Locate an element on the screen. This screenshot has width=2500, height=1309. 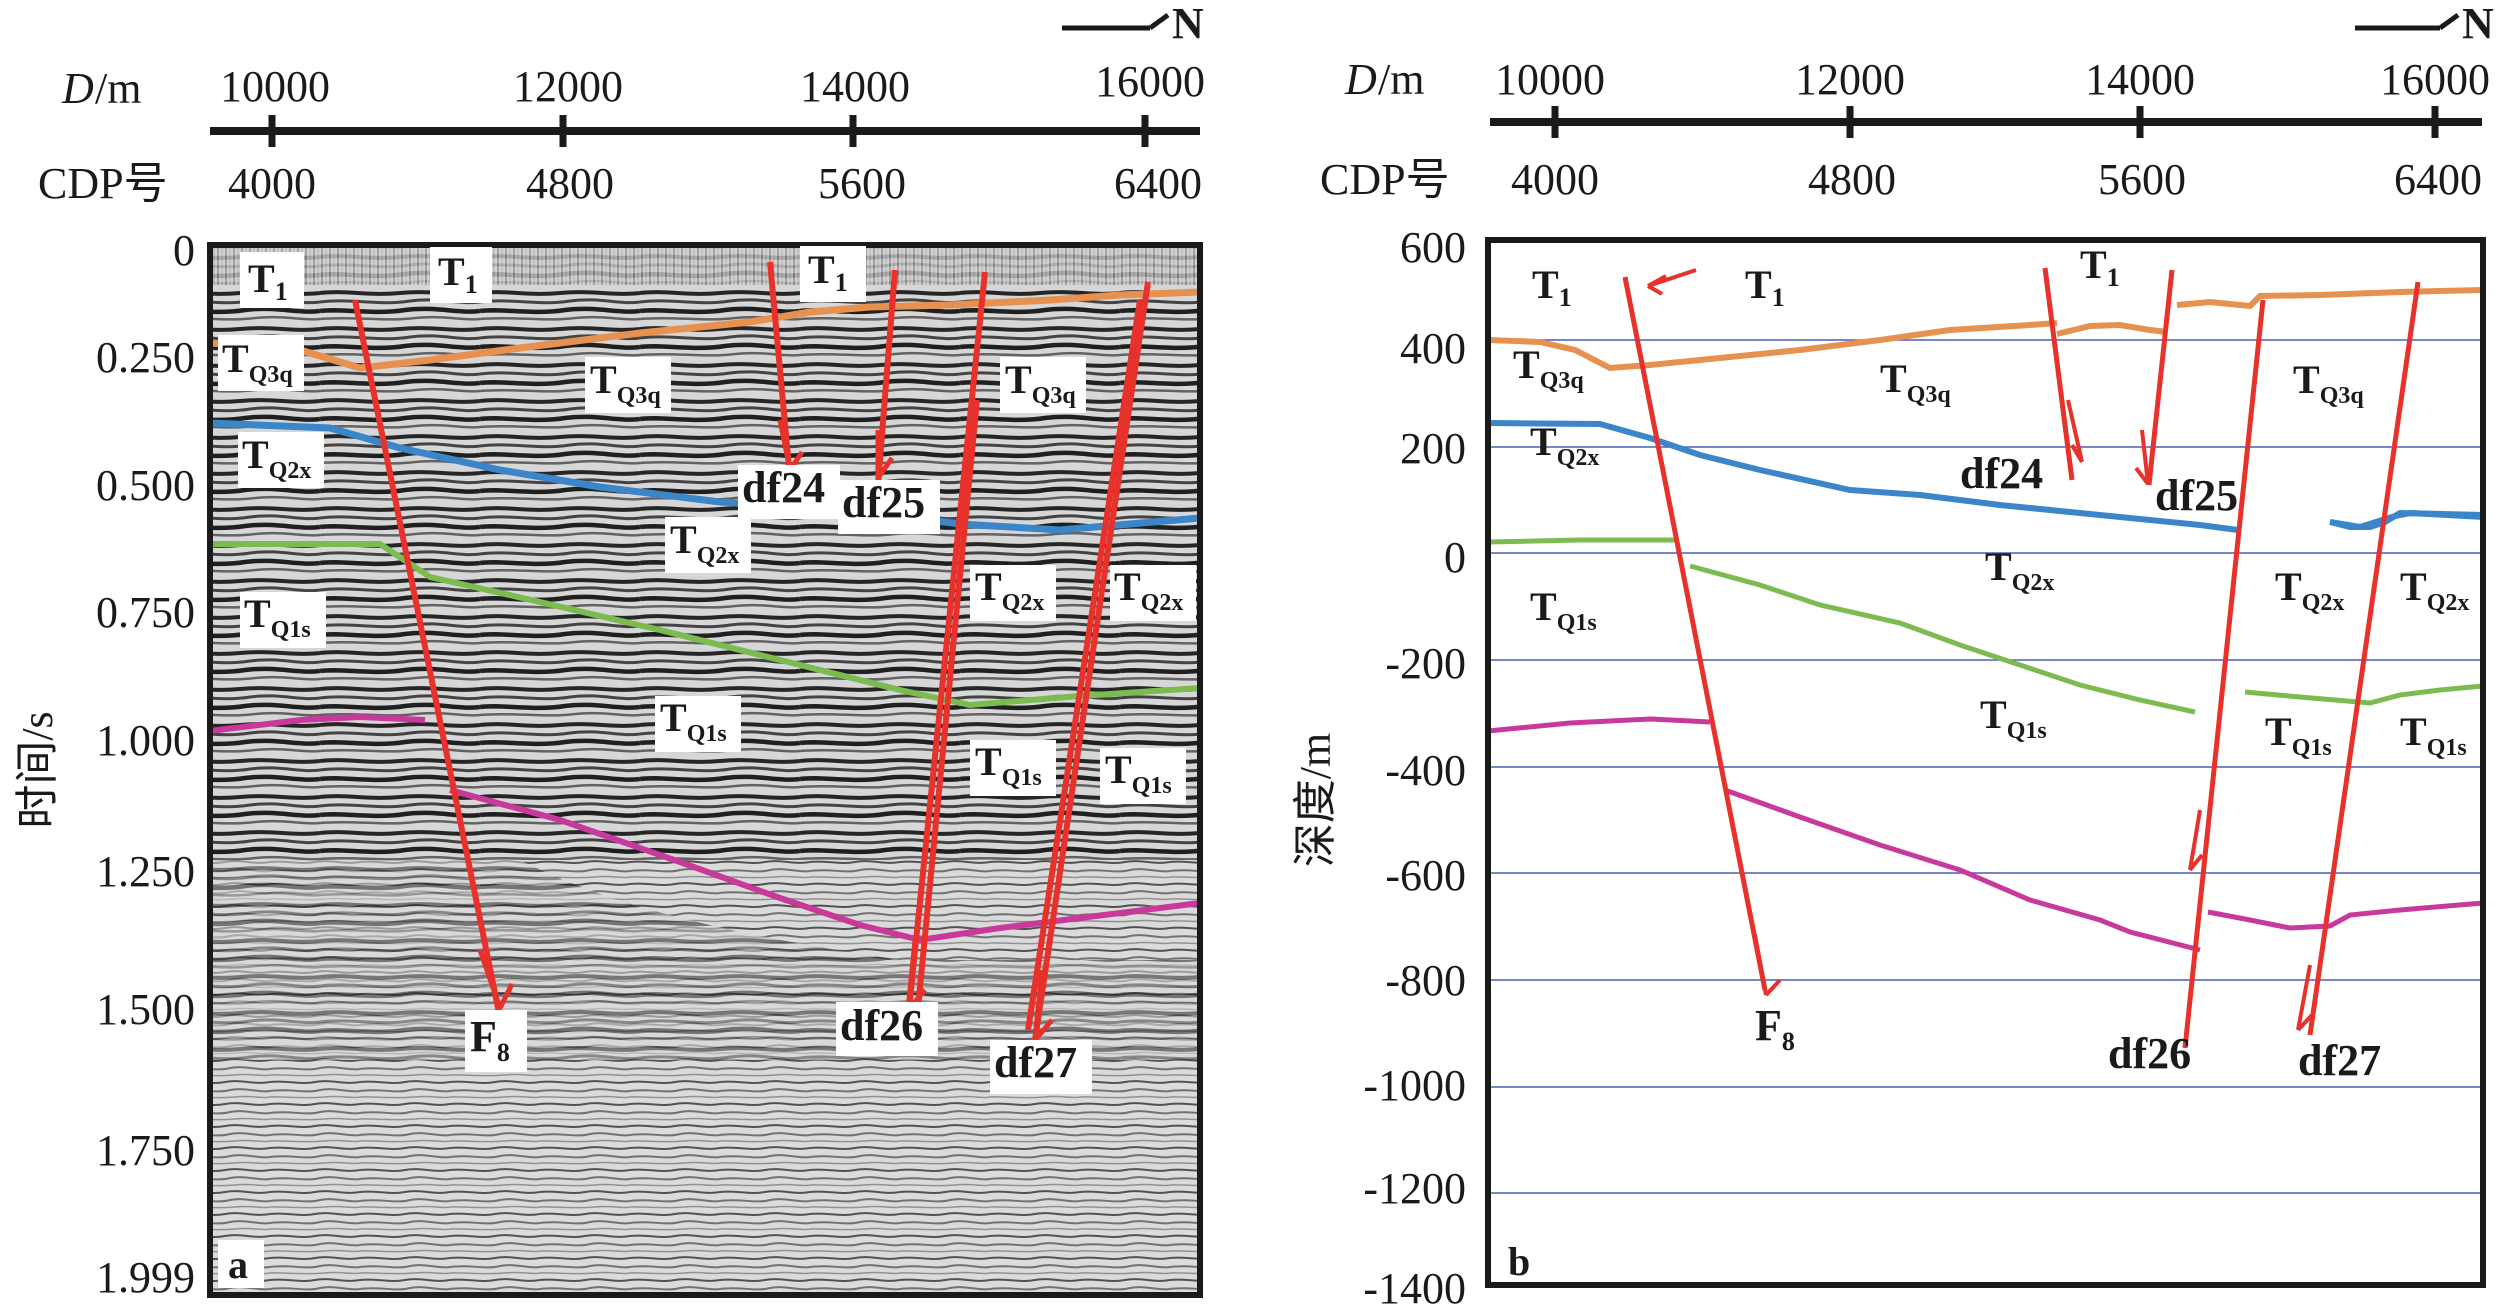
y-tick-label: -1200 is located at coordinates (1414, 1188).